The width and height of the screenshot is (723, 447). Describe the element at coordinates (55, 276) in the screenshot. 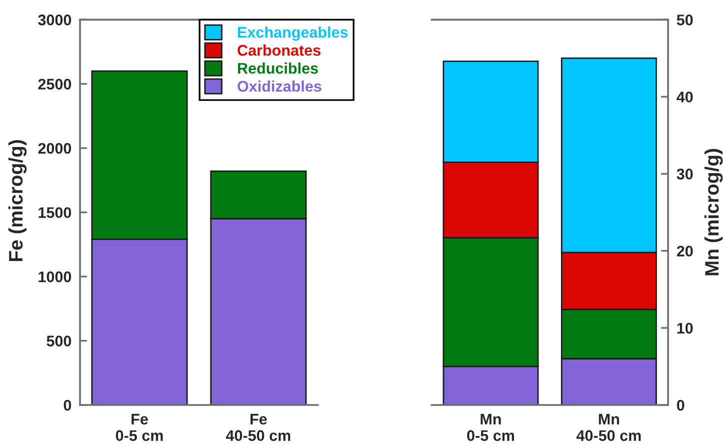

I see `y-tick-label: 1000` at that location.